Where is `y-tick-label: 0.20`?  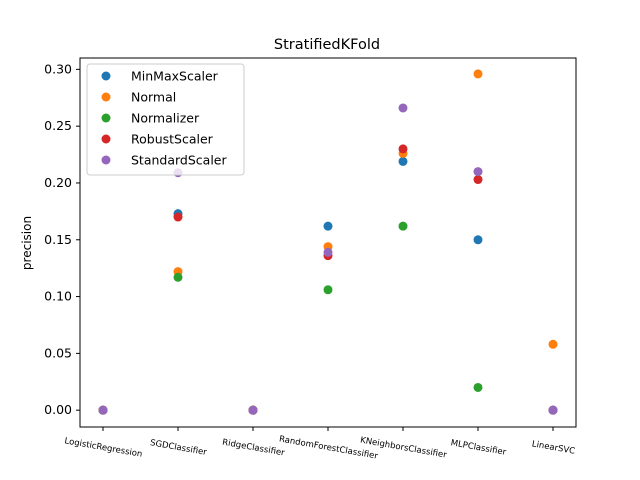 y-tick-label: 0.20 is located at coordinates (58, 182).